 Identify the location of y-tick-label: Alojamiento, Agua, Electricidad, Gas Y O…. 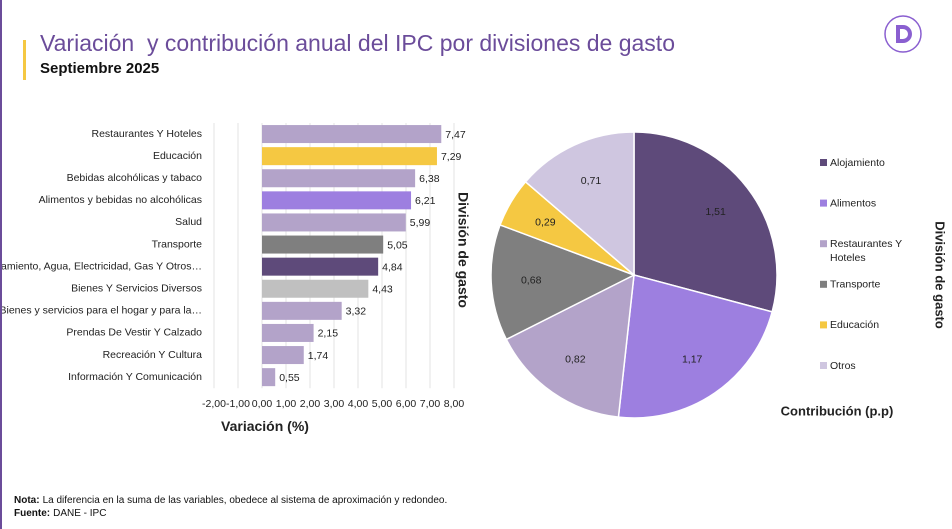
(102, 266).